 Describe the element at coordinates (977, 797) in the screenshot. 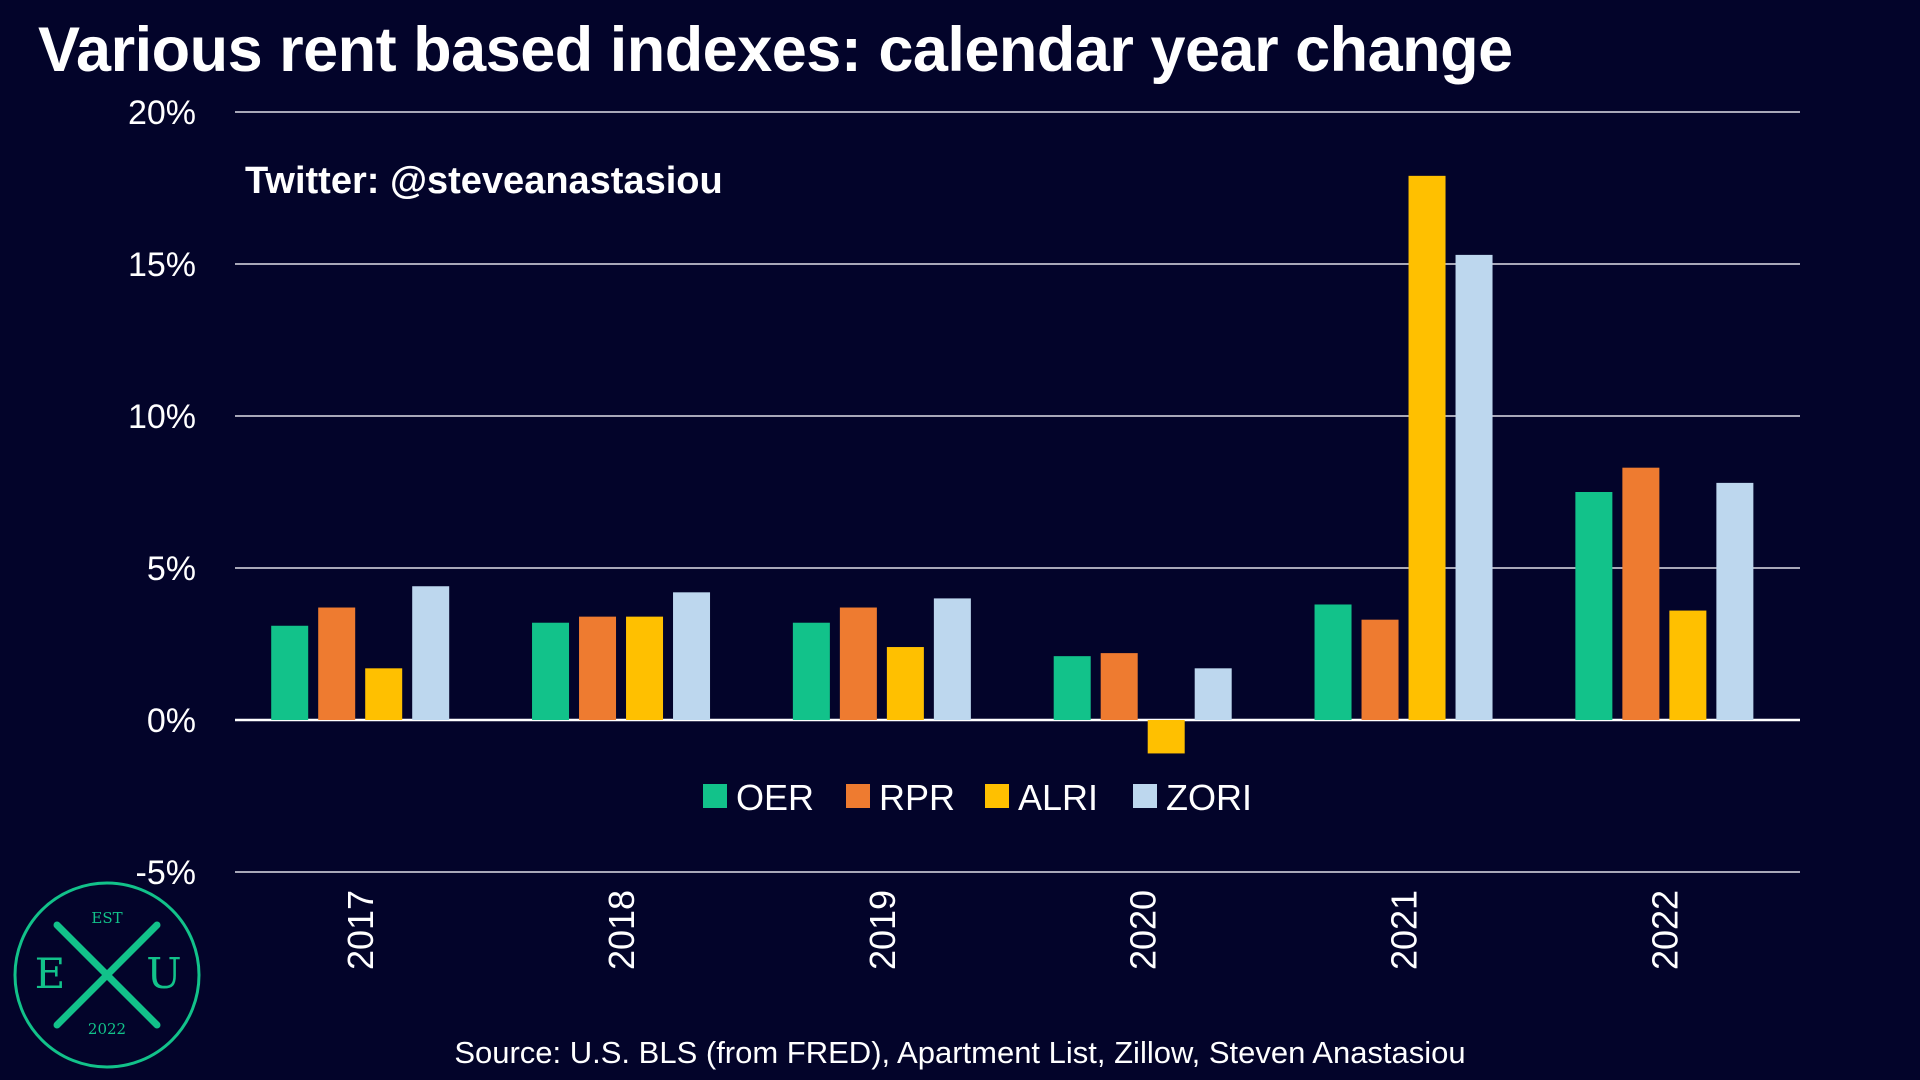

I see `legend: OER RPR ALRI ZORI` at that location.